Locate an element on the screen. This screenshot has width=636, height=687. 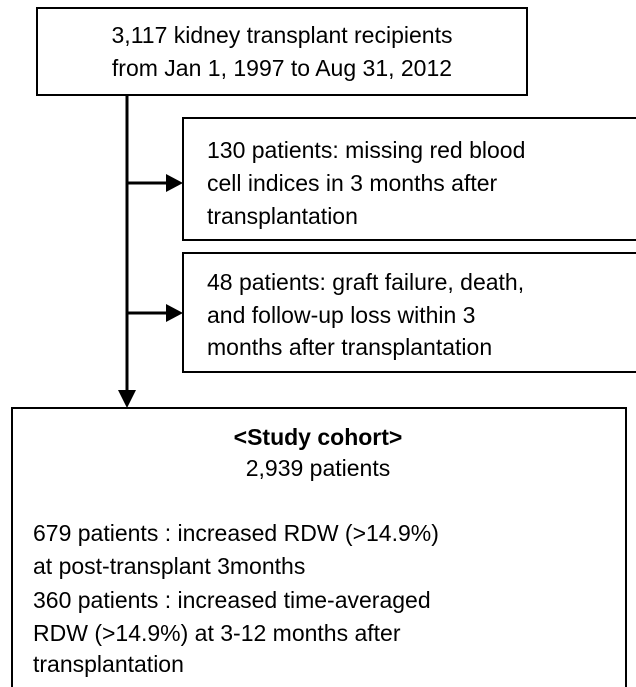
node-text: 48 patients: graft failure, death, is located at coordinates (365, 282).